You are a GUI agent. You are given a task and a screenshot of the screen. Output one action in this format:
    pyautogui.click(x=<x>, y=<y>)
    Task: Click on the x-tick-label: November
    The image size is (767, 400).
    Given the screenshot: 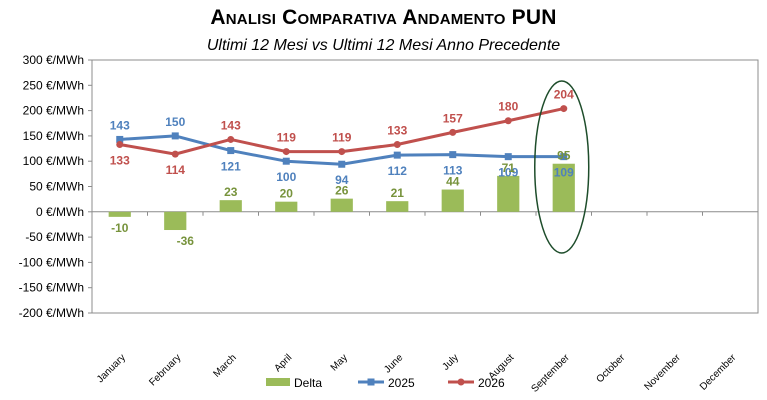 What is the action you would take?
    pyautogui.click(x=662, y=372)
    